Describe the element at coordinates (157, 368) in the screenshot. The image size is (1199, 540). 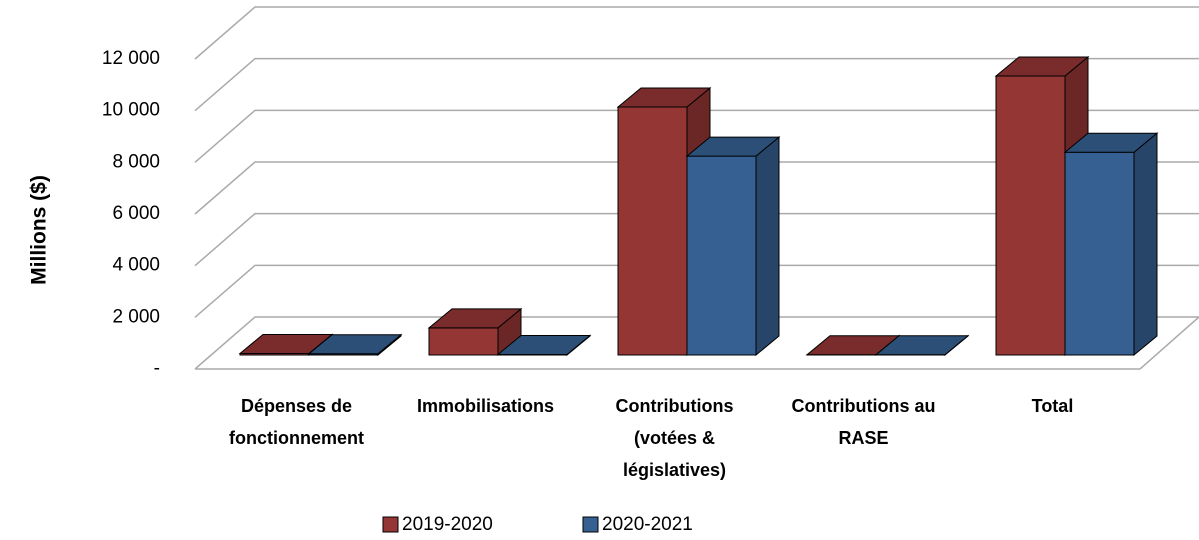
I see `y-tick-label: -` at that location.